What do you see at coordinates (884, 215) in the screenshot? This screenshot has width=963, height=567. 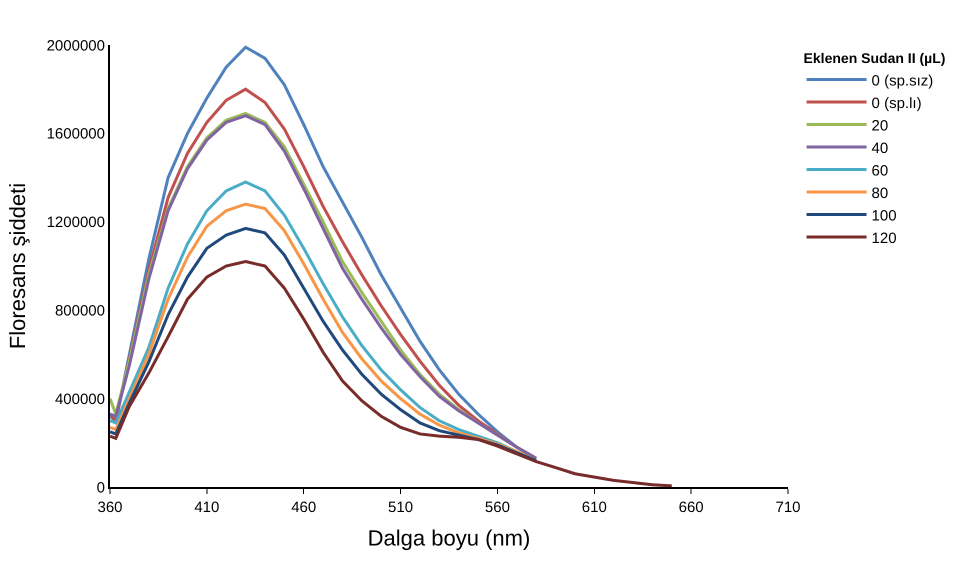 I see `legend-label: 100` at bounding box center [884, 215].